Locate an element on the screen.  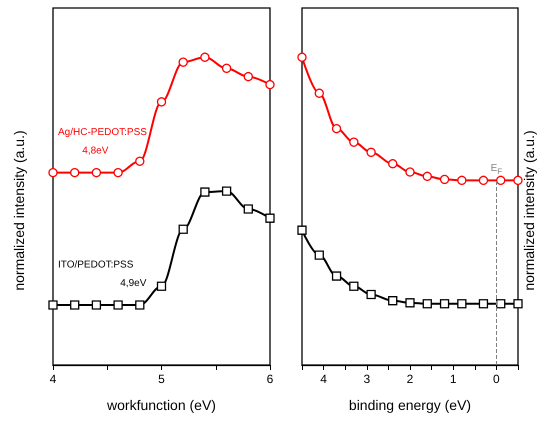
series-label: Ag/HC-PEDOT:PSS is located at coordinates (103, 132).